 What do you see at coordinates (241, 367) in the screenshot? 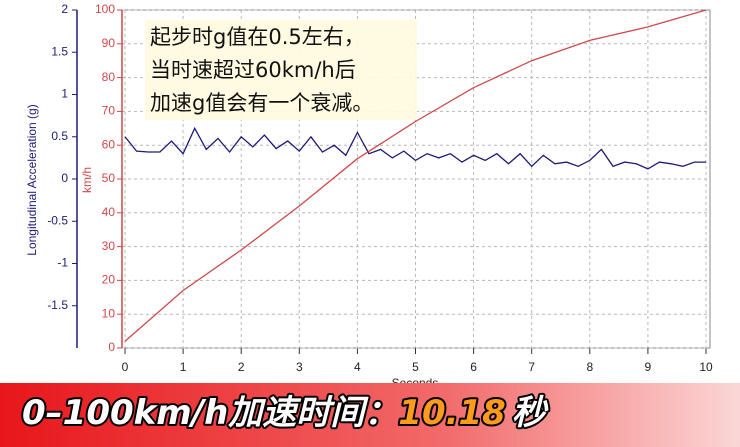
I see `x-tick-label: 2` at bounding box center [241, 367].